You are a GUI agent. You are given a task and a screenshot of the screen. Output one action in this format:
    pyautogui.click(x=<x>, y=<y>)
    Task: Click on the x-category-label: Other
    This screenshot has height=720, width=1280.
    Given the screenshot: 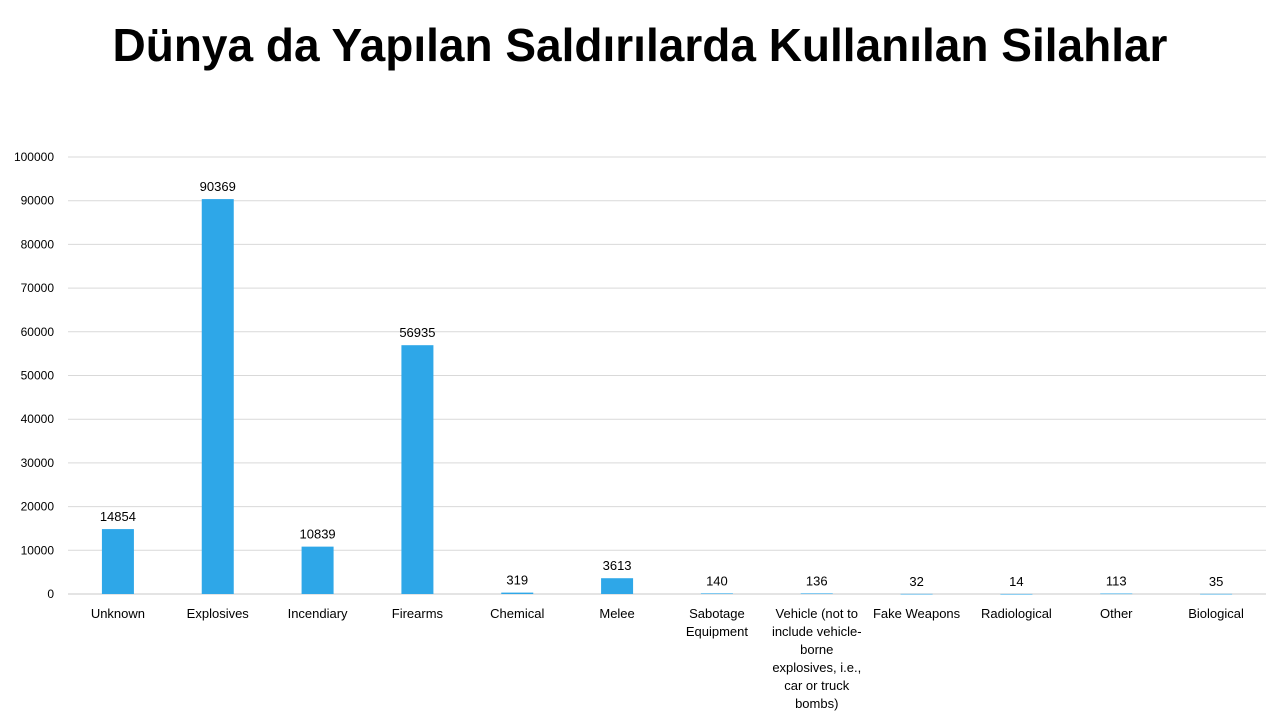 What is the action you would take?
    pyautogui.click(x=1116, y=613)
    